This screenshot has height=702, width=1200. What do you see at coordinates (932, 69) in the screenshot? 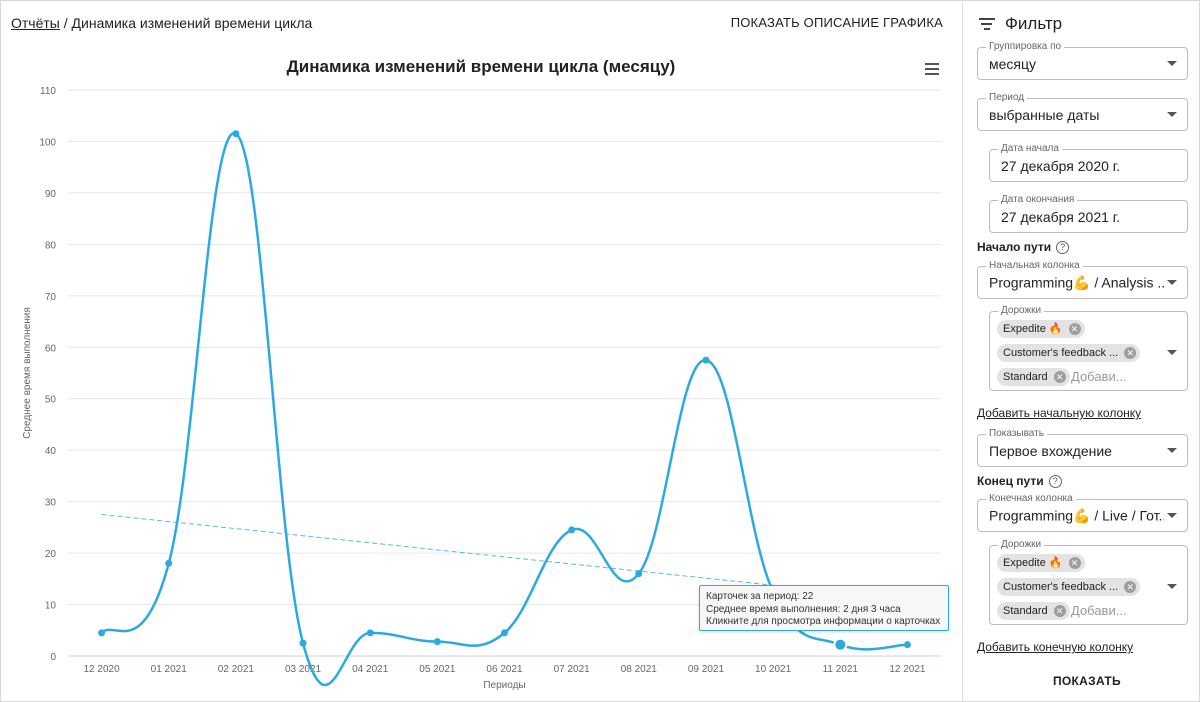
I see `chart-menu-icon` at bounding box center [932, 69].